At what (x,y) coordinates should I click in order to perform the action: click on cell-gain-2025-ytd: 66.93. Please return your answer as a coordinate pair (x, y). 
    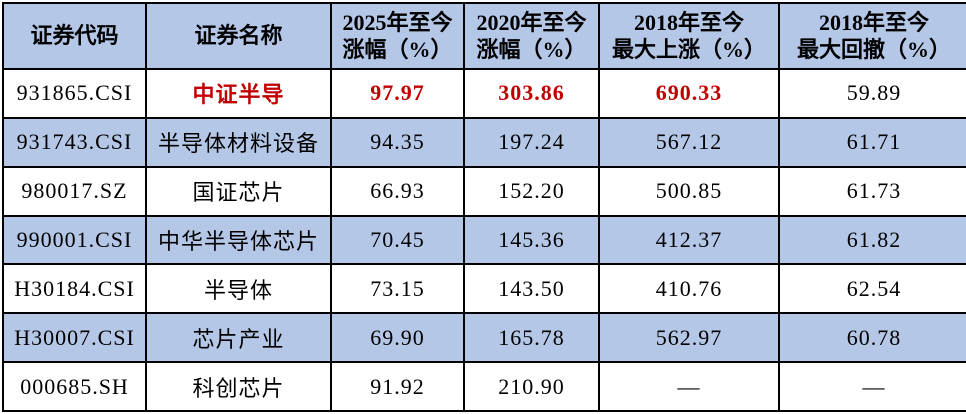
    Looking at the image, I should click on (397, 191).